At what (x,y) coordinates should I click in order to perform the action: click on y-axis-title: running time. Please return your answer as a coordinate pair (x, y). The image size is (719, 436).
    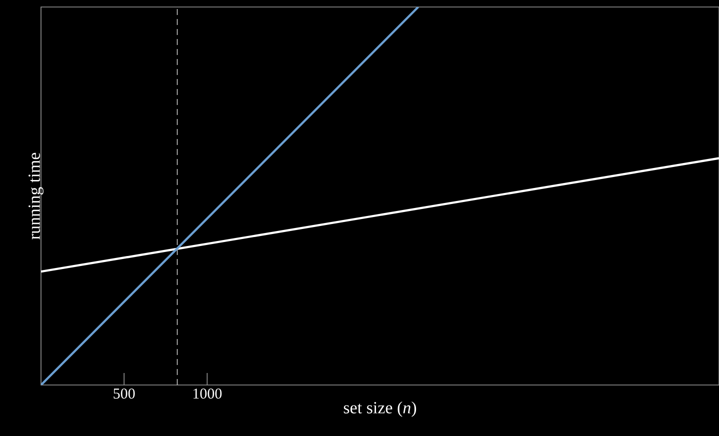
    Looking at the image, I should click on (36, 196).